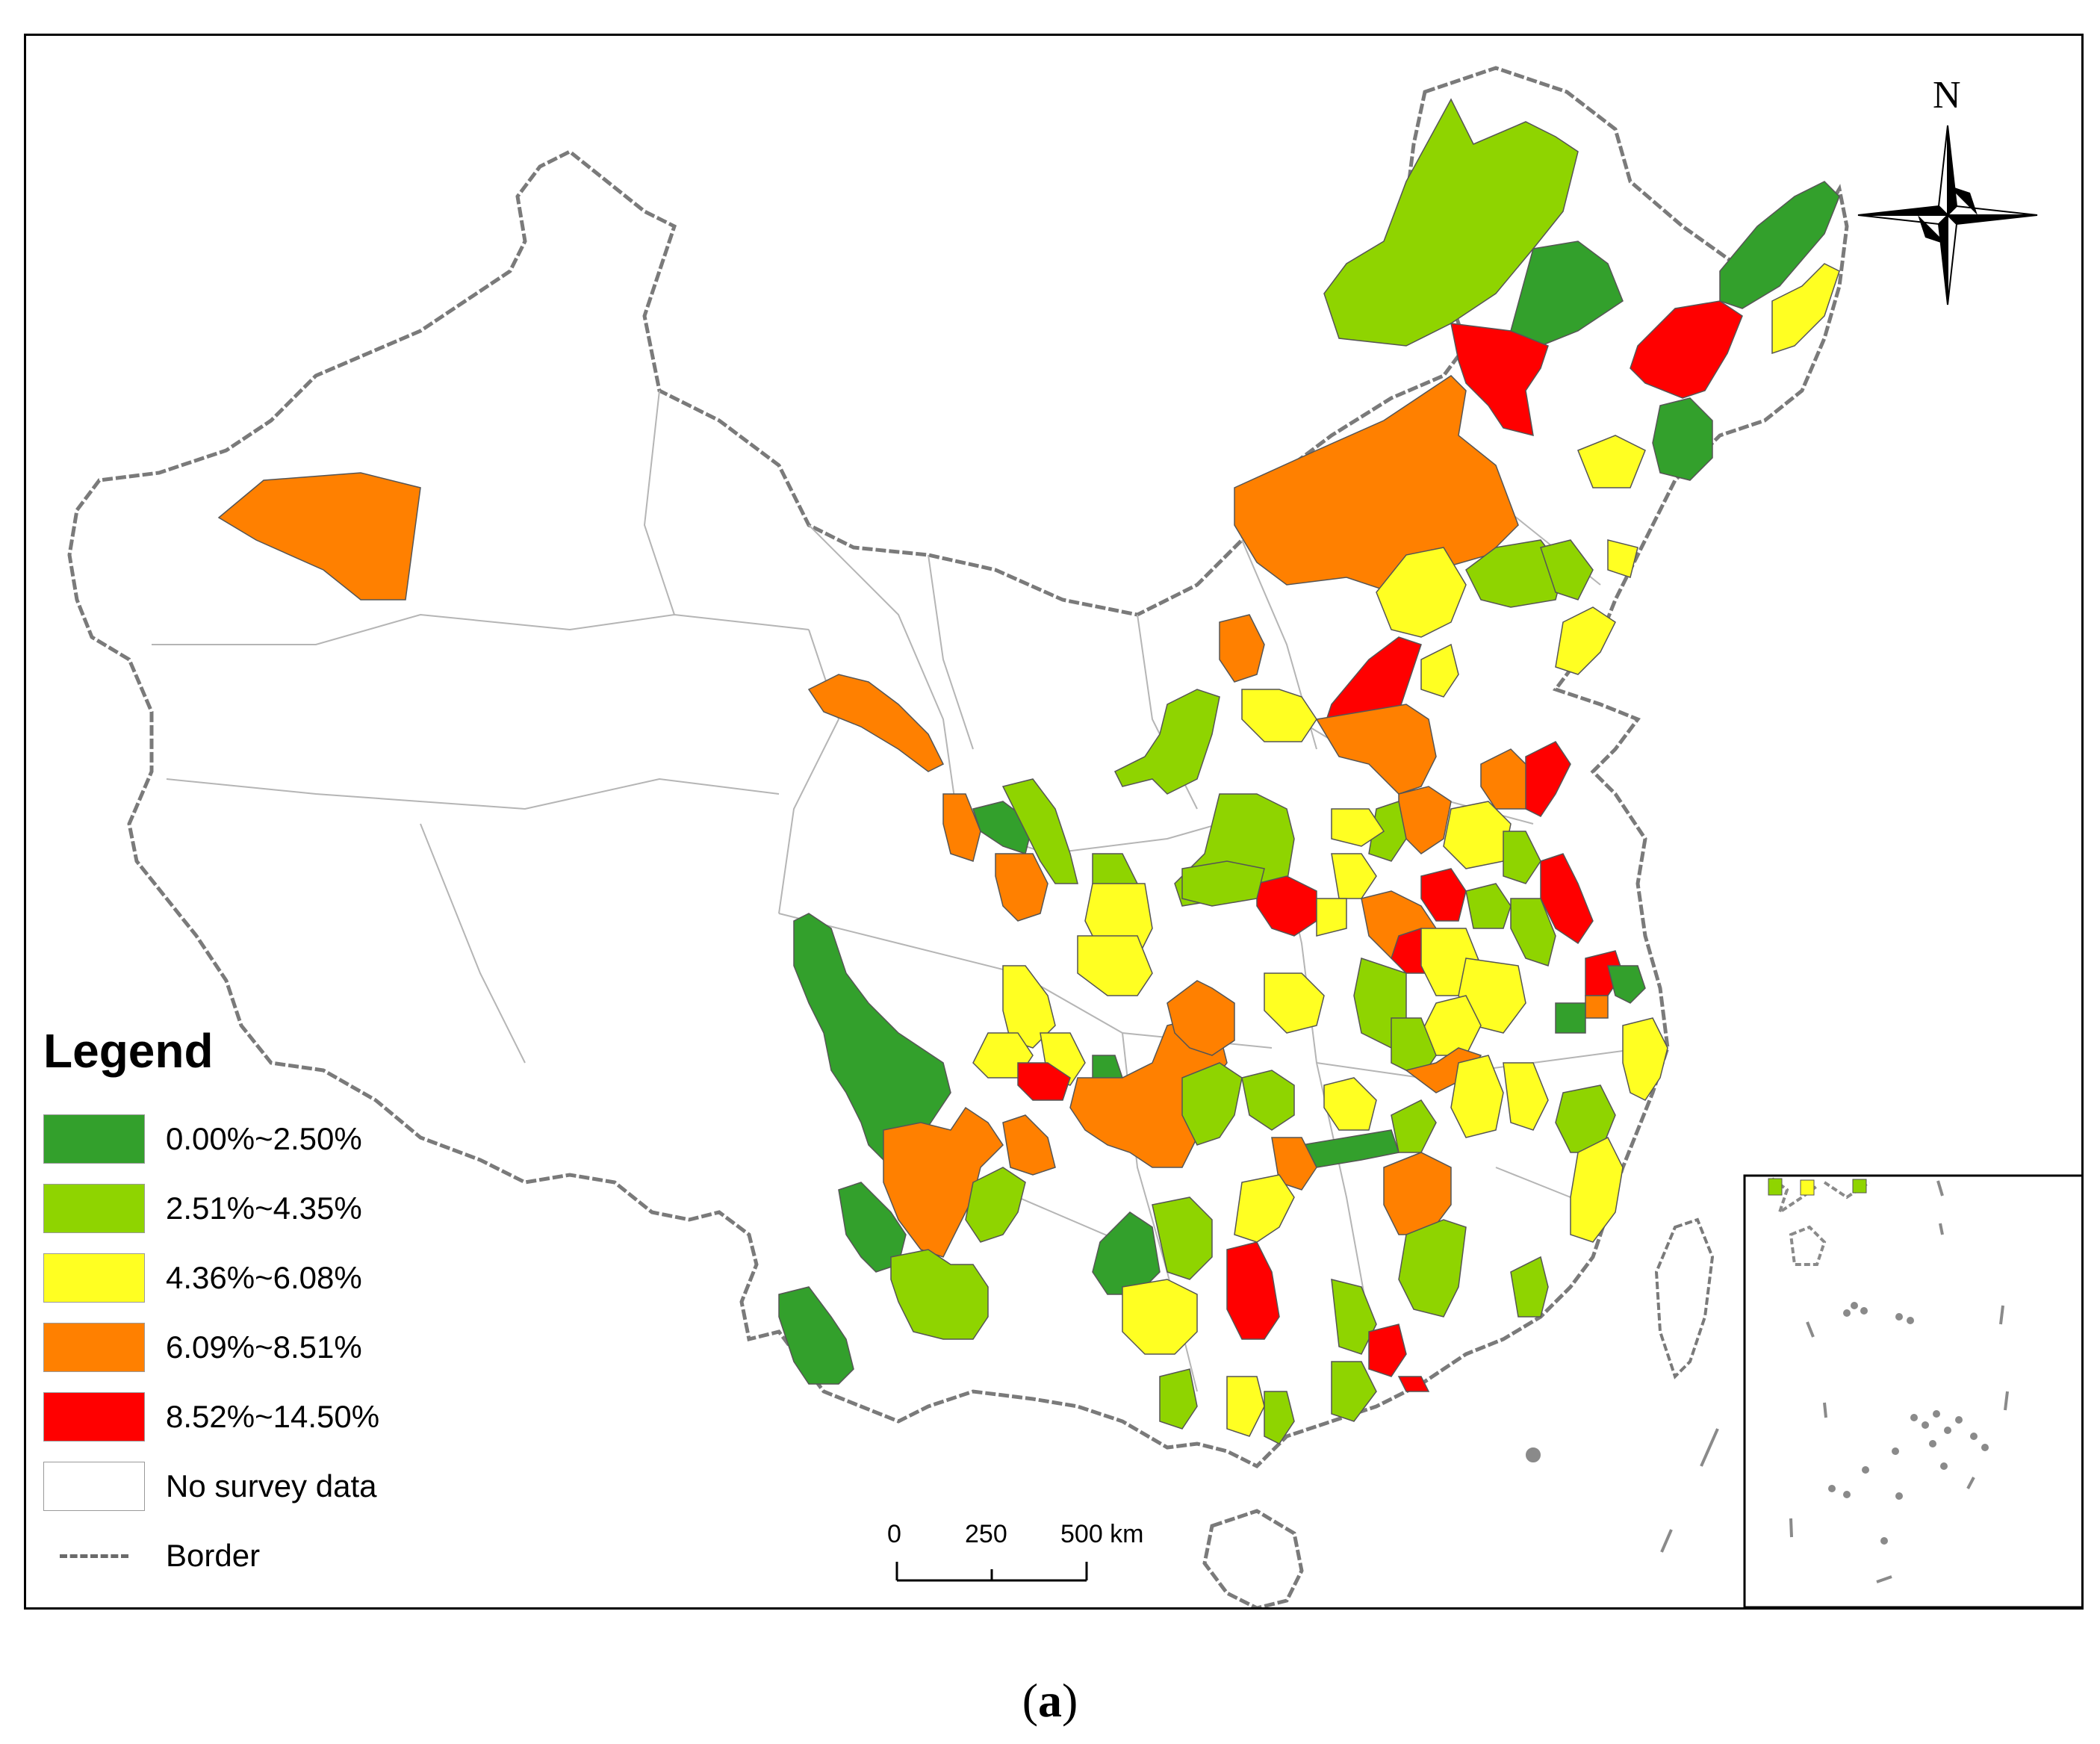 This screenshot has height=1744, width=2100. I want to click on region-jiuquan, so click(876, 723).